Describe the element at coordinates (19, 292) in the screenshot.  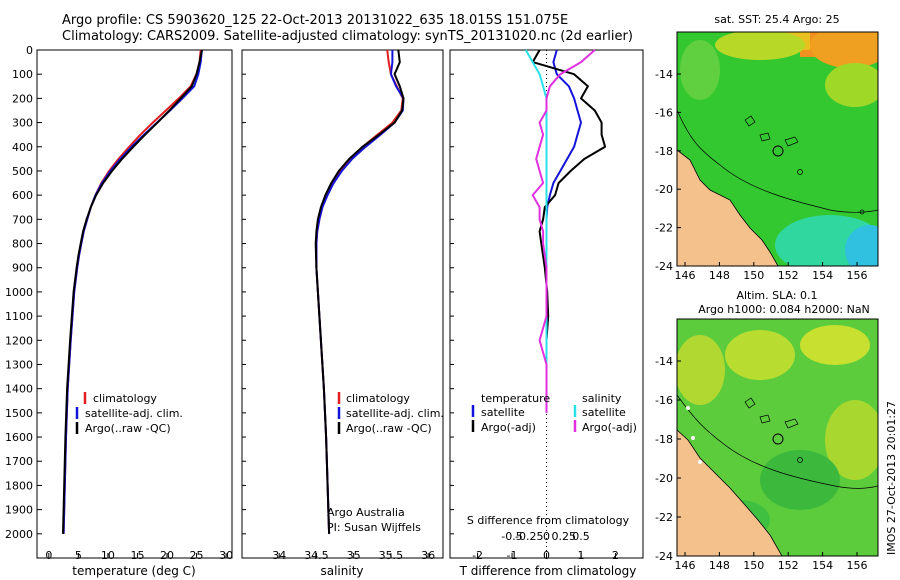
I see `depth-tick-label: 1000` at that location.